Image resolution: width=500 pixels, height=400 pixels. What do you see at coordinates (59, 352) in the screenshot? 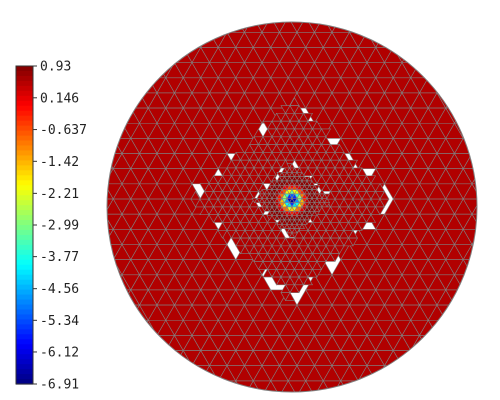
I see `colorbar-tick-label: -6.12` at bounding box center [59, 352].